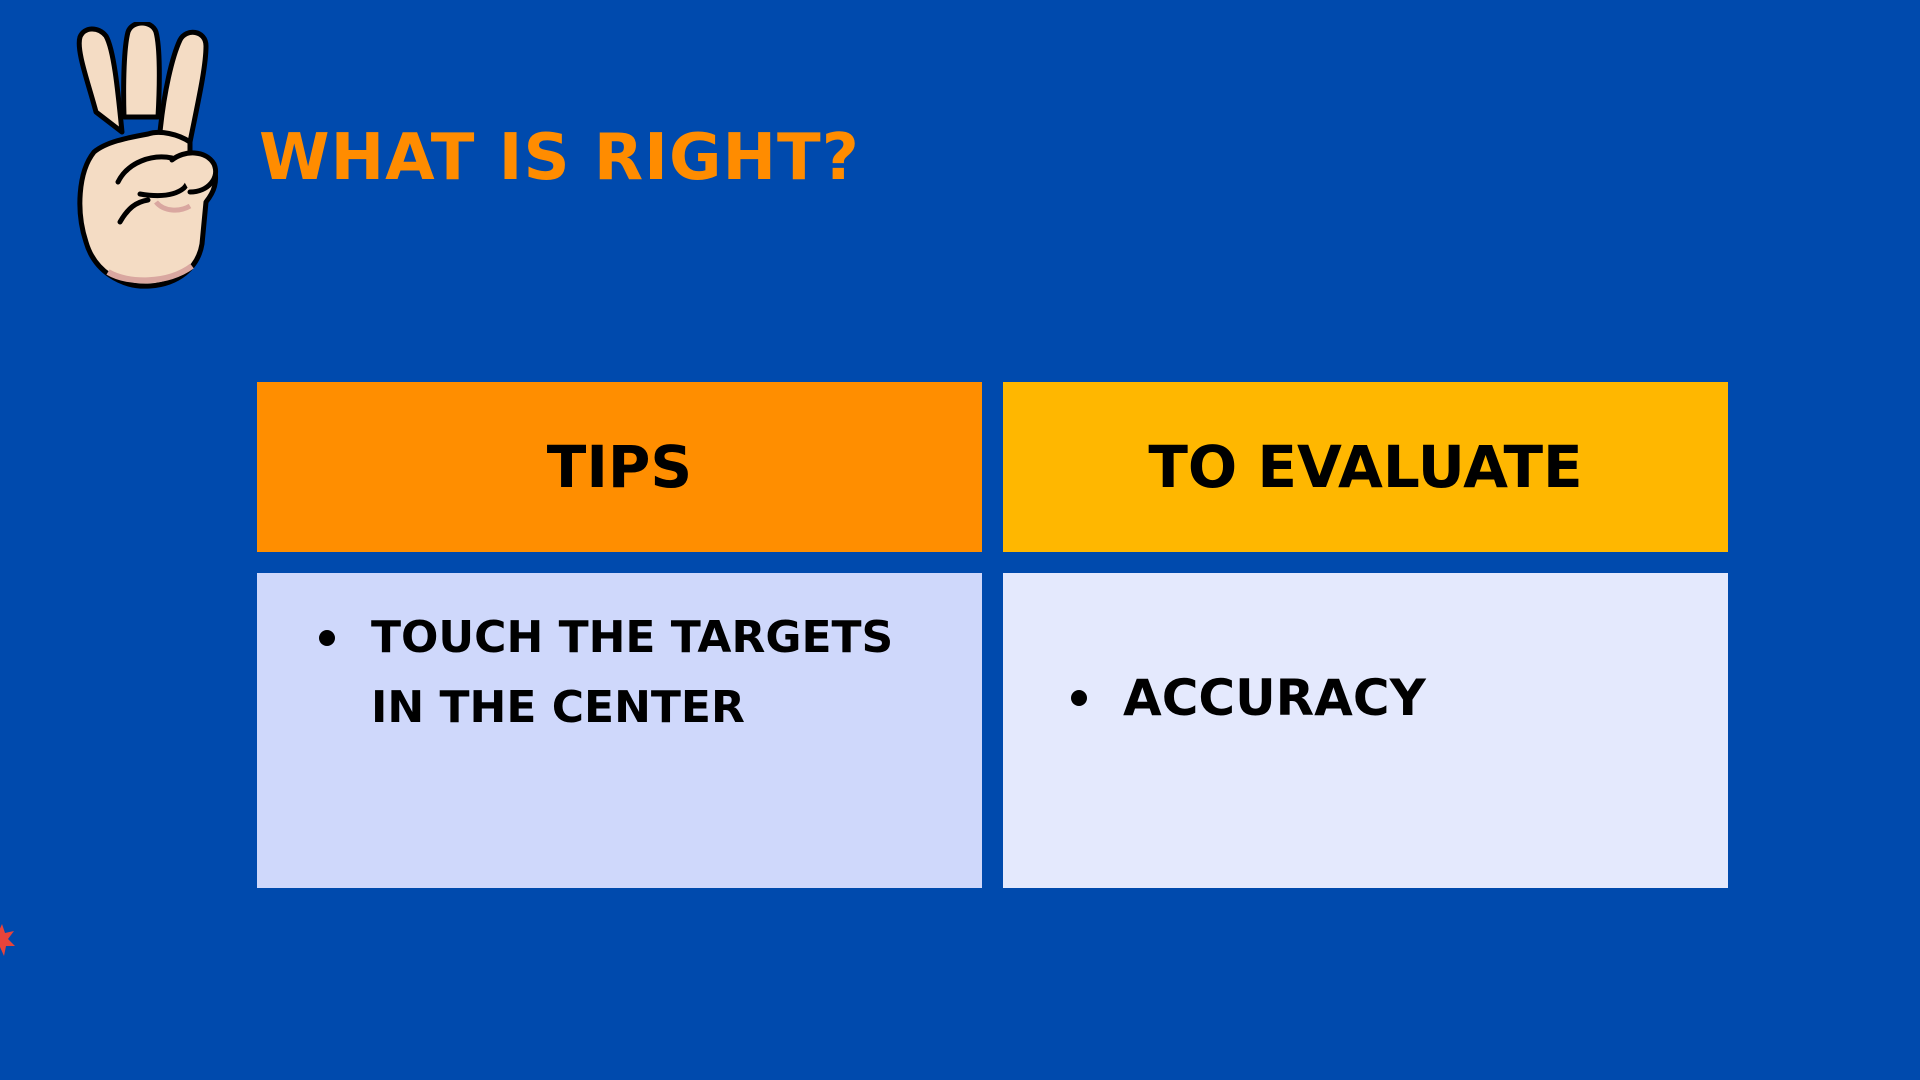  I want to click on tips-body-cell: TOUCH THE TARGETS IN THE CENTER, so click(619, 730).